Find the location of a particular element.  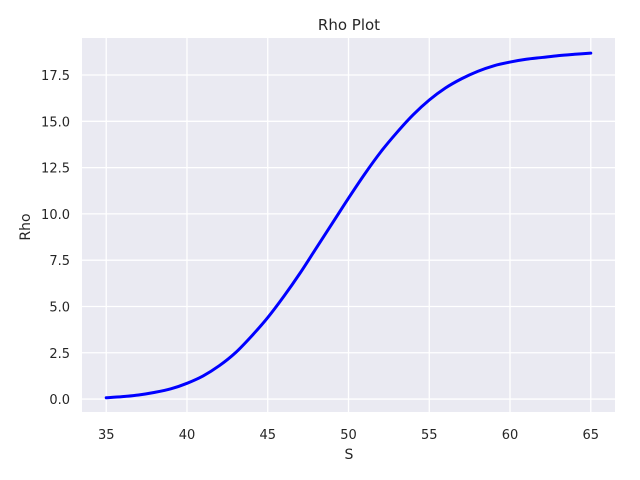

y-tick-label: 15.0 is located at coordinates (55, 122).